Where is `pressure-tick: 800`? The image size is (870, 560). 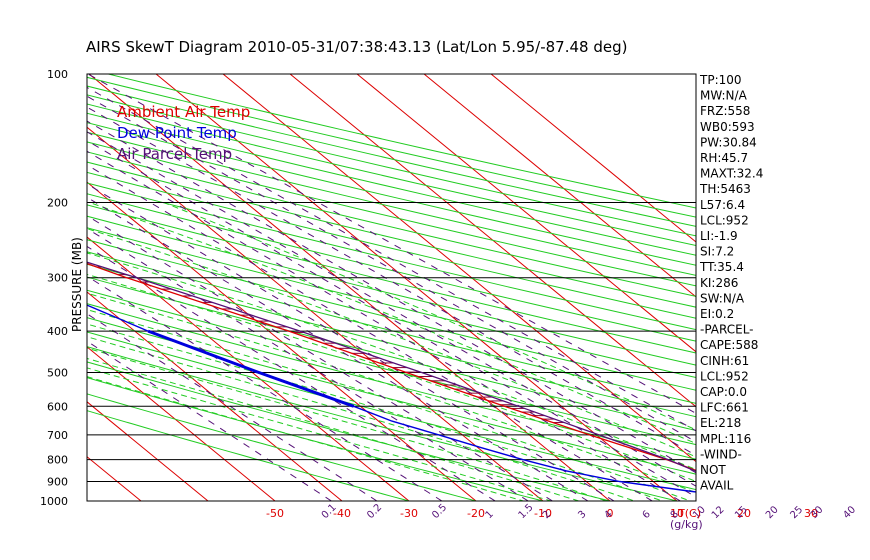
pressure-tick: 800 is located at coordinates (57, 460).